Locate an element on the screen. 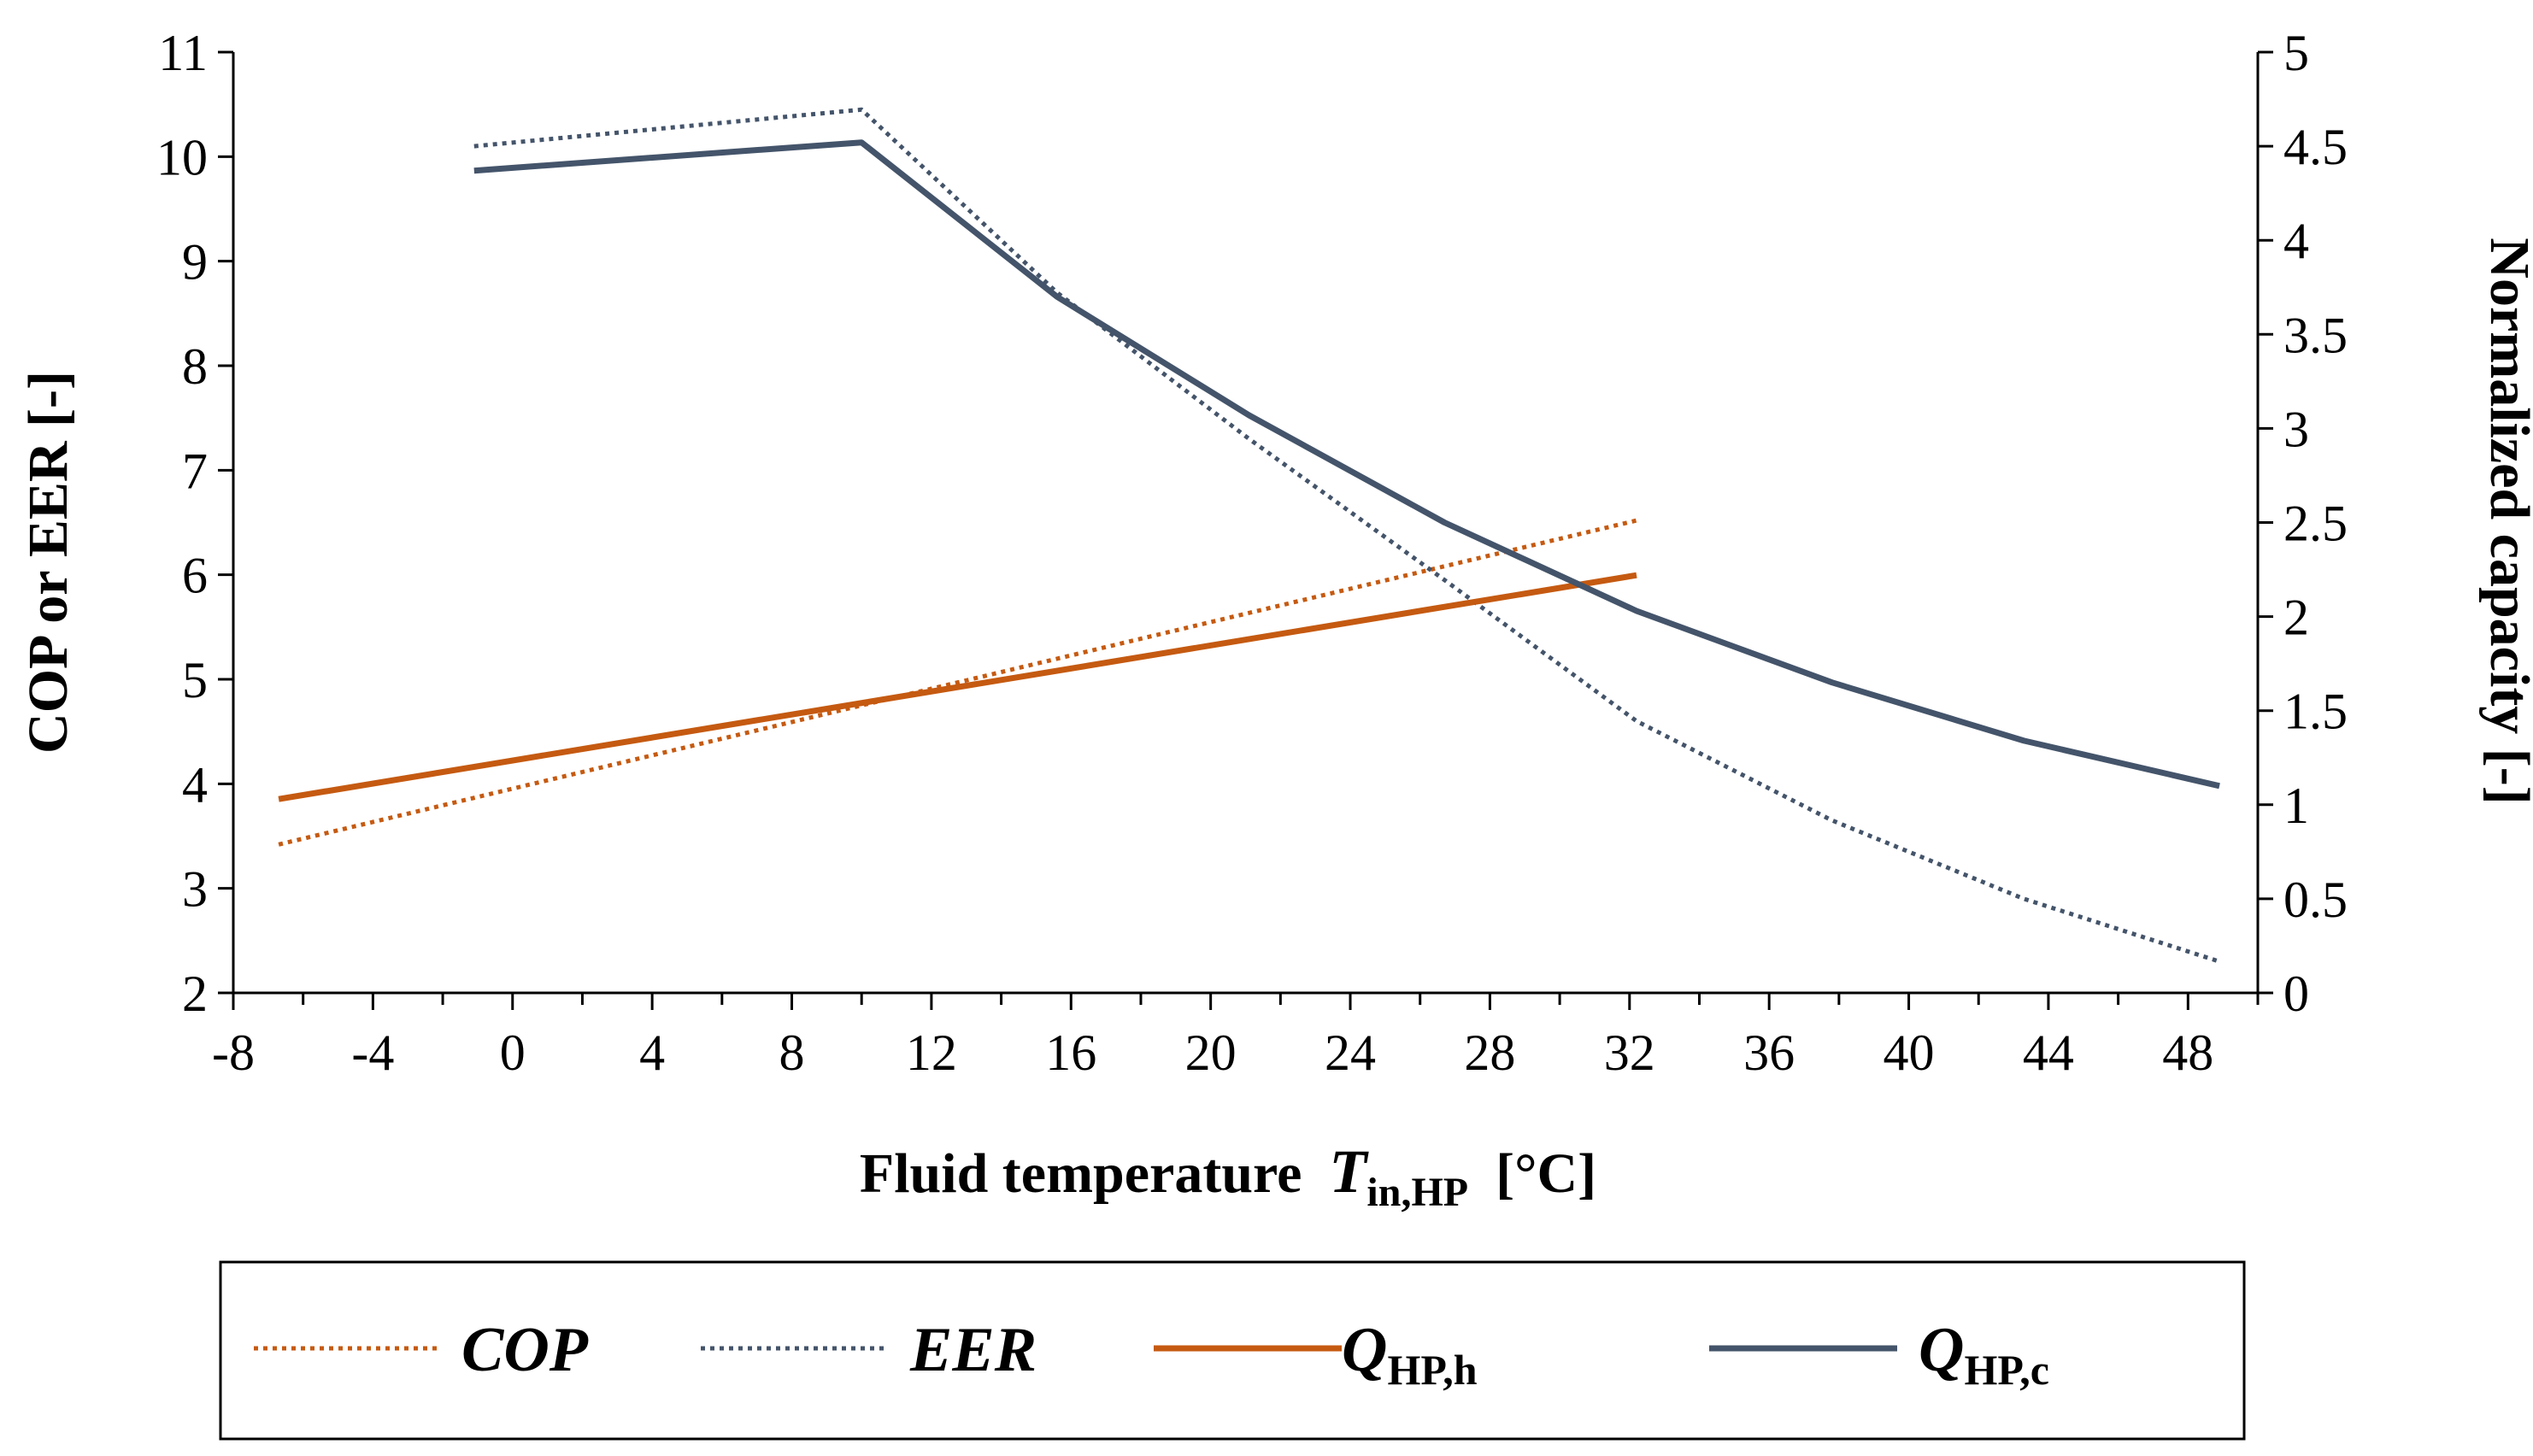  y-left-tick-label: 5 is located at coordinates (195, 680).